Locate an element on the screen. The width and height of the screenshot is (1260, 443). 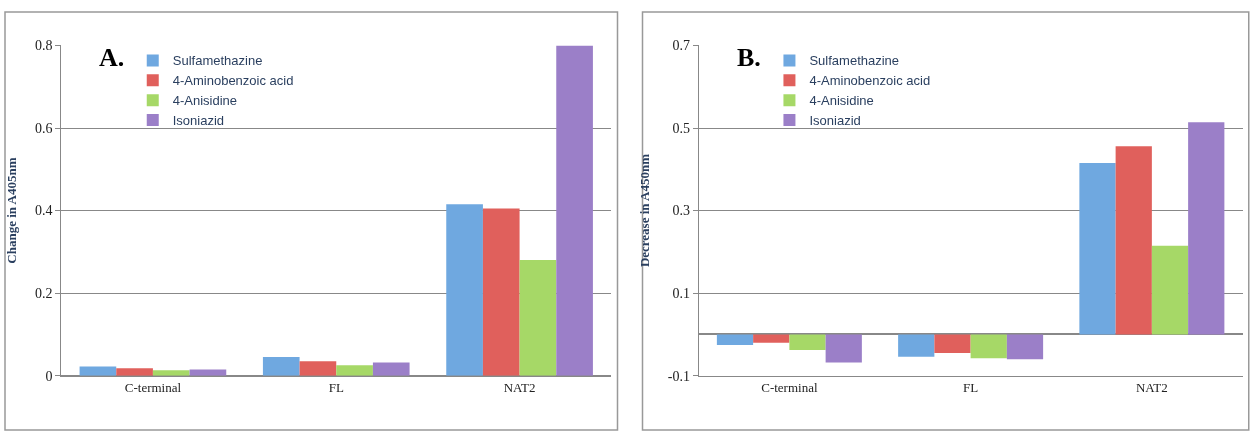
y-tick-label: -0.1 is located at coordinates (678, 376).